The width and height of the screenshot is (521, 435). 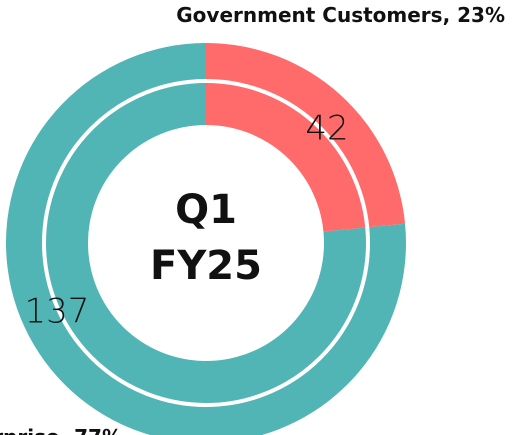 I want to click on value-label: 42, so click(x=326, y=129).